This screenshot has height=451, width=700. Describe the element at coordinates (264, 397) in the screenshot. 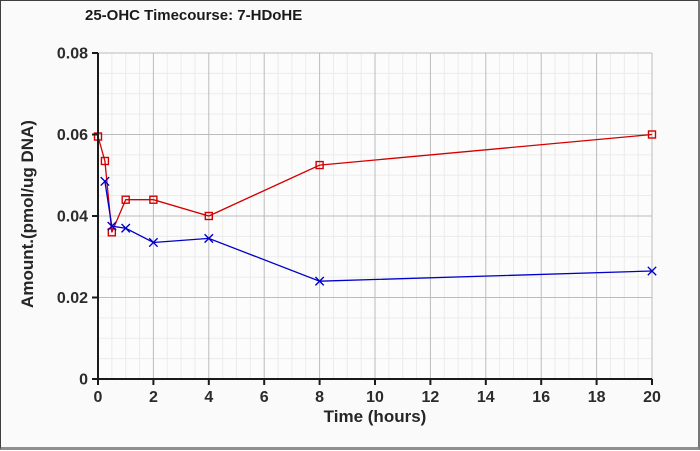

I see `tick-label: 6` at that location.